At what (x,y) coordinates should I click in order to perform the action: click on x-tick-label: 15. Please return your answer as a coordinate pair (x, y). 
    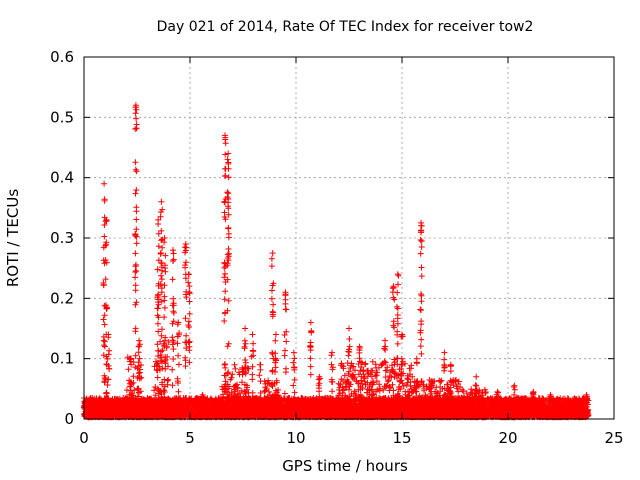
    Looking at the image, I should click on (401, 438).